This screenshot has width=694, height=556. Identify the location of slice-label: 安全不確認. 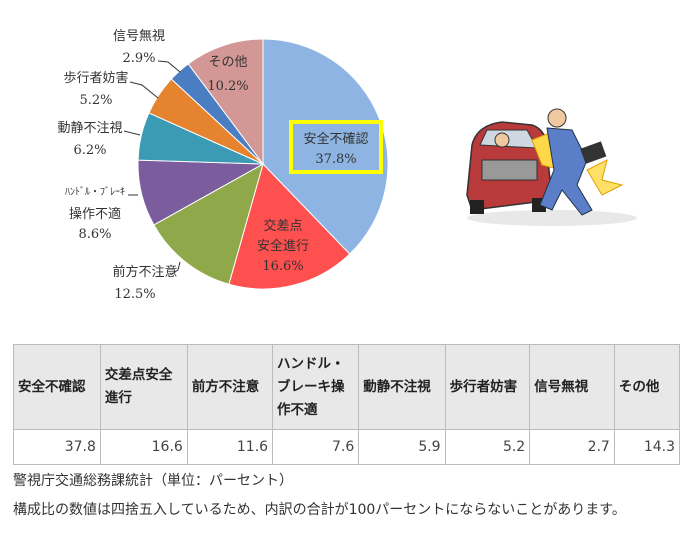
(335, 139).